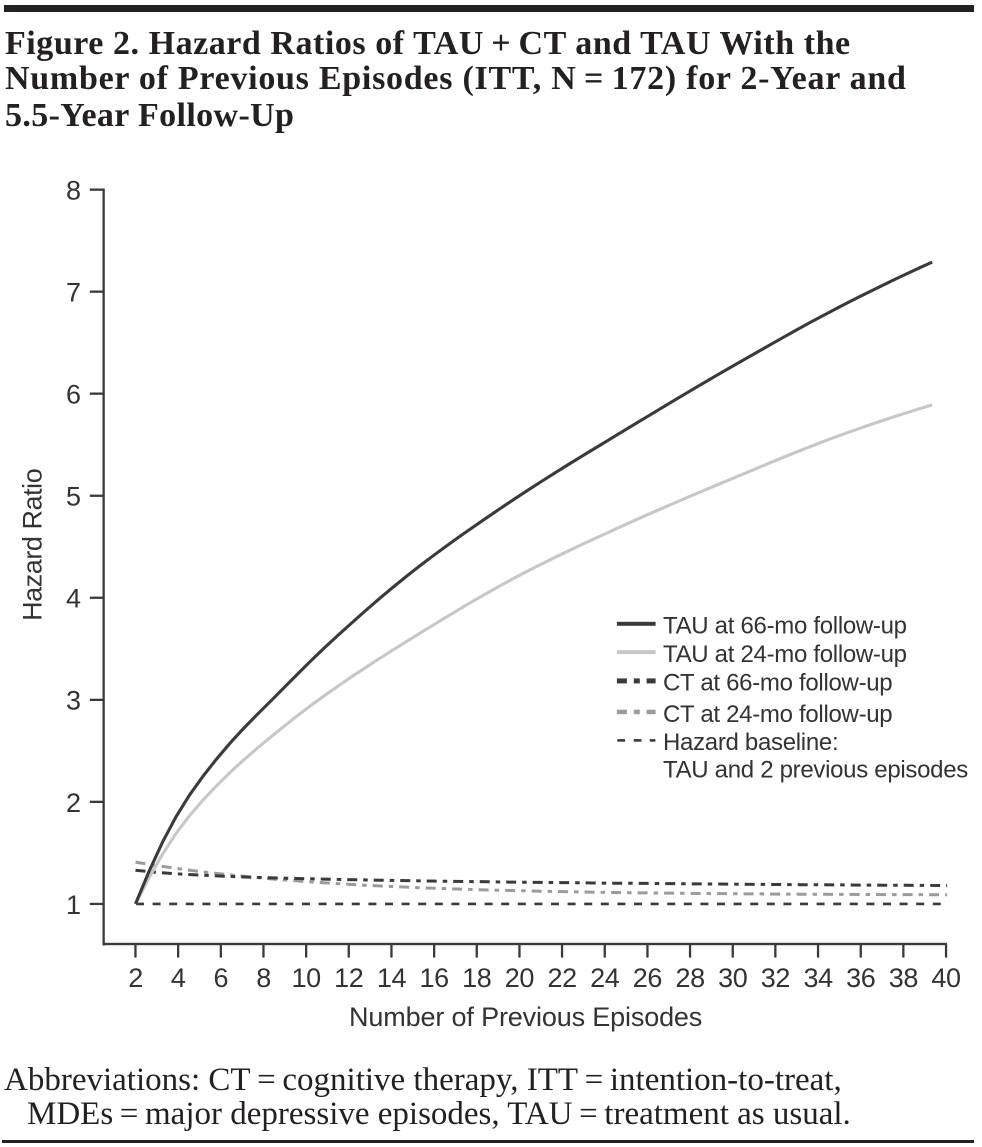 This screenshot has height=1147, width=982. What do you see at coordinates (348, 978) in the screenshot?
I see `svg-text: 12` at bounding box center [348, 978].